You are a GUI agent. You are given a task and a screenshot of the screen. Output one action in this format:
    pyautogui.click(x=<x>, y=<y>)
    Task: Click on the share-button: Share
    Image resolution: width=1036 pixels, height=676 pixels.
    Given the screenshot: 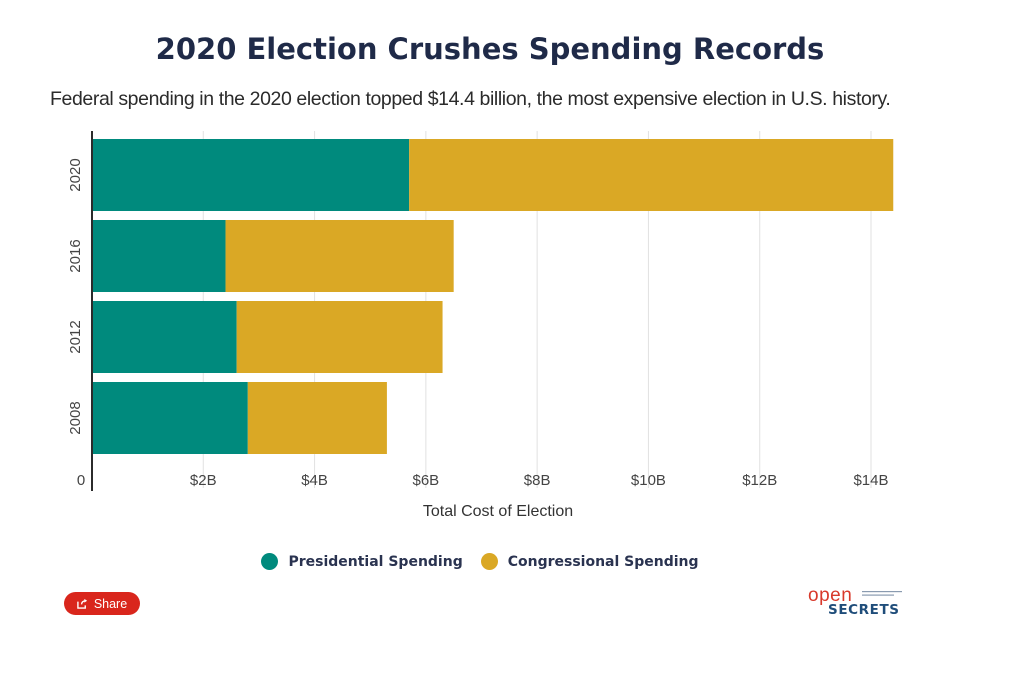 What is the action you would take?
    pyautogui.click(x=102, y=603)
    